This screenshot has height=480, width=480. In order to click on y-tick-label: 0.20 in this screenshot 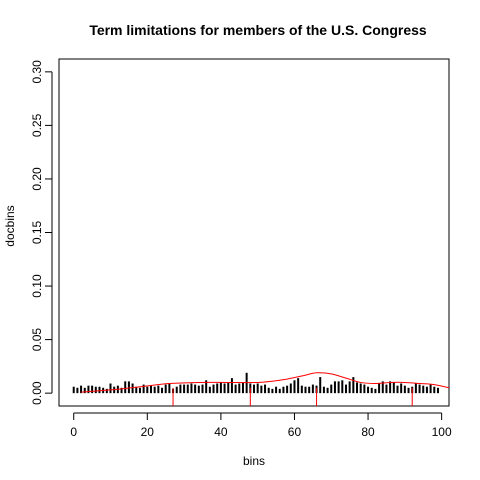, I will do `click(37, 179)`.